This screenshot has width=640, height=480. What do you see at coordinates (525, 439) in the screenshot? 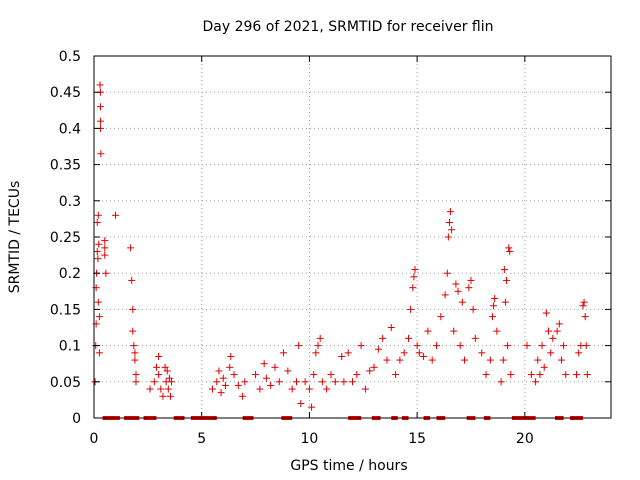
I see `x-tick-label: 20` at bounding box center [525, 439].